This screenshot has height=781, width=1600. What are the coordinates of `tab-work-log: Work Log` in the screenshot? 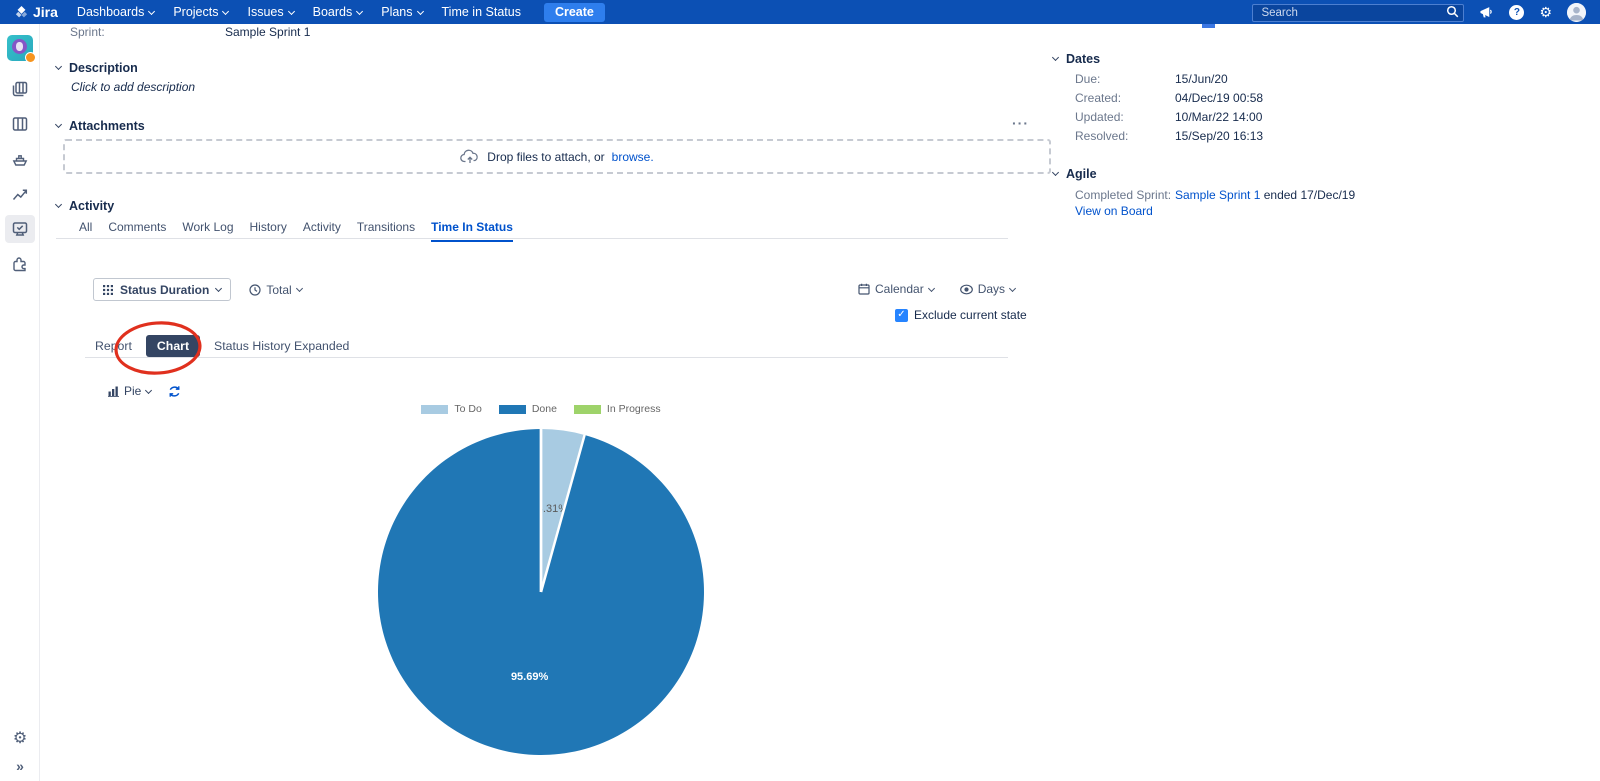 It's located at (208, 227).